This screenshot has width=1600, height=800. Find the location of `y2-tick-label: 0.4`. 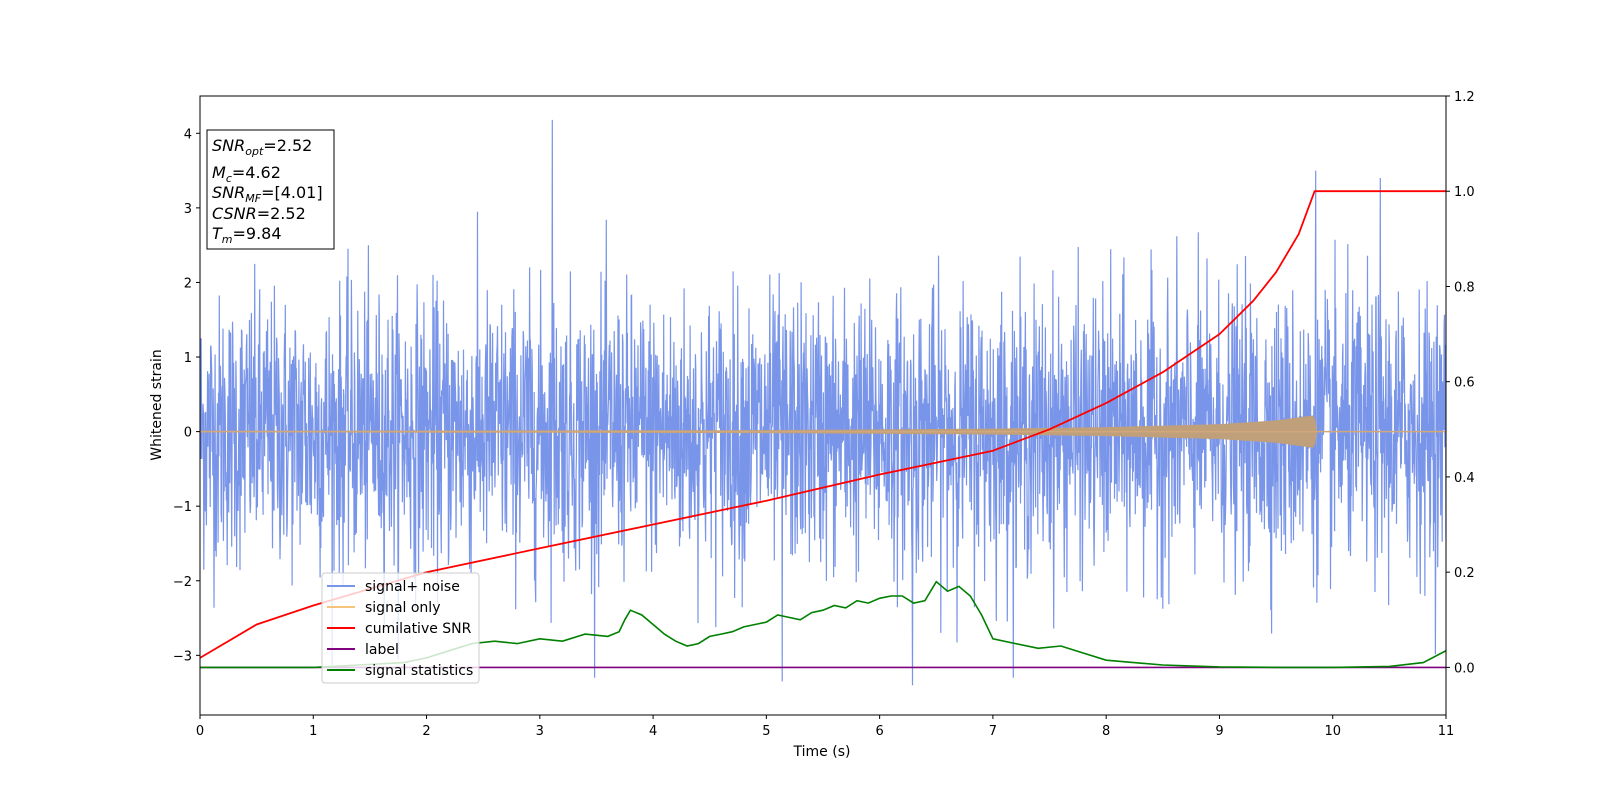

y2-tick-label: 0.4 is located at coordinates (1464, 478).